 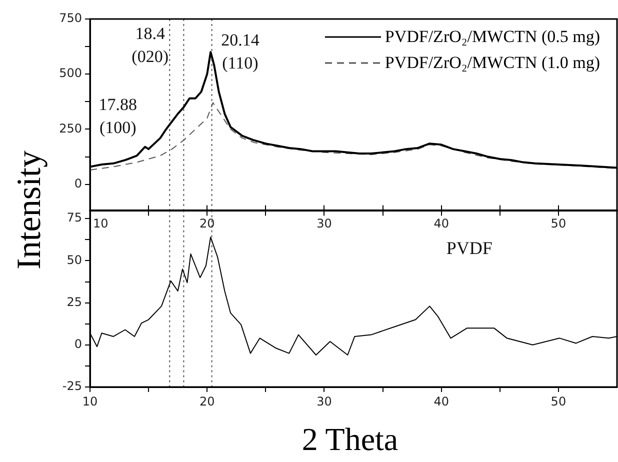 I want to click on y-axis-title: Intensity, so click(x=29, y=211).